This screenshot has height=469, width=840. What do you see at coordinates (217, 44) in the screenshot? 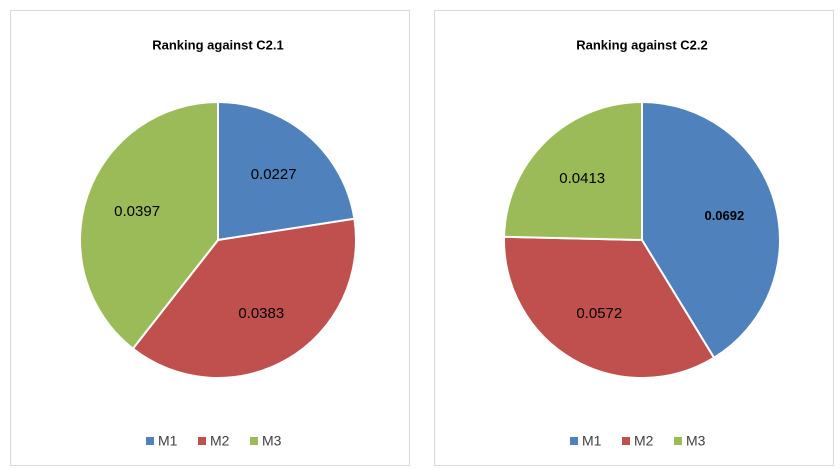
I see `chart-title: Ranking against C2.1` at bounding box center [217, 44].